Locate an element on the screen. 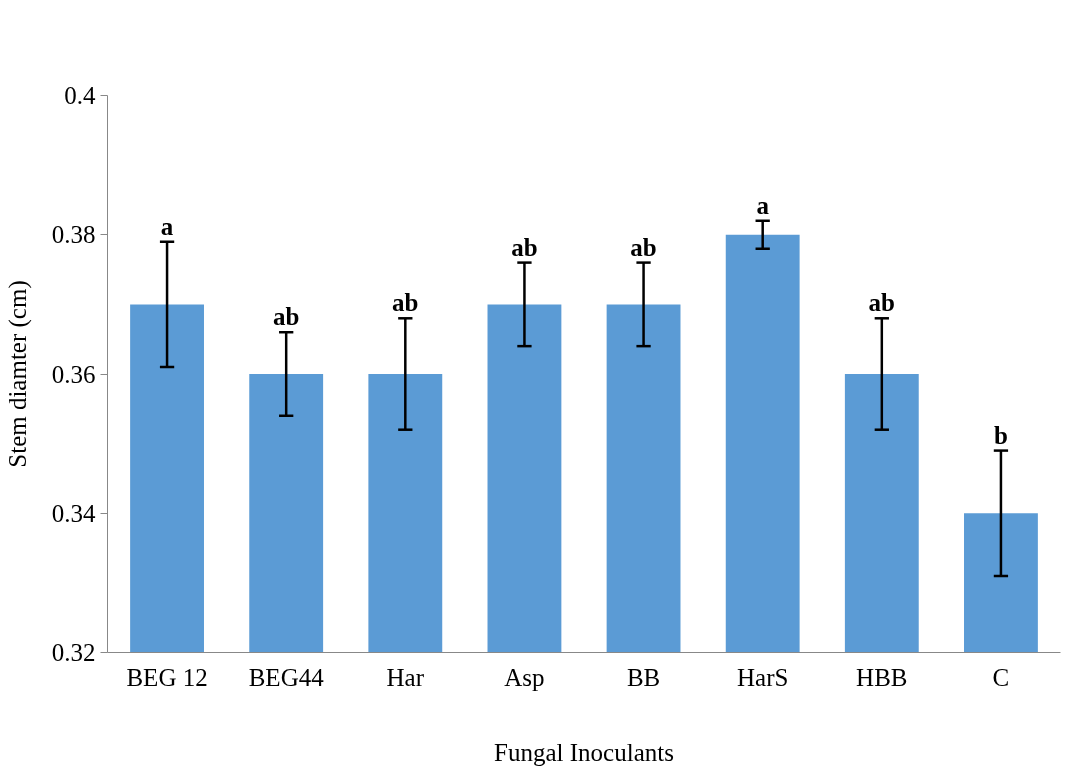 This screenshot has height=768, width=1085. annotation: b is located at coordinates (1000, 435).